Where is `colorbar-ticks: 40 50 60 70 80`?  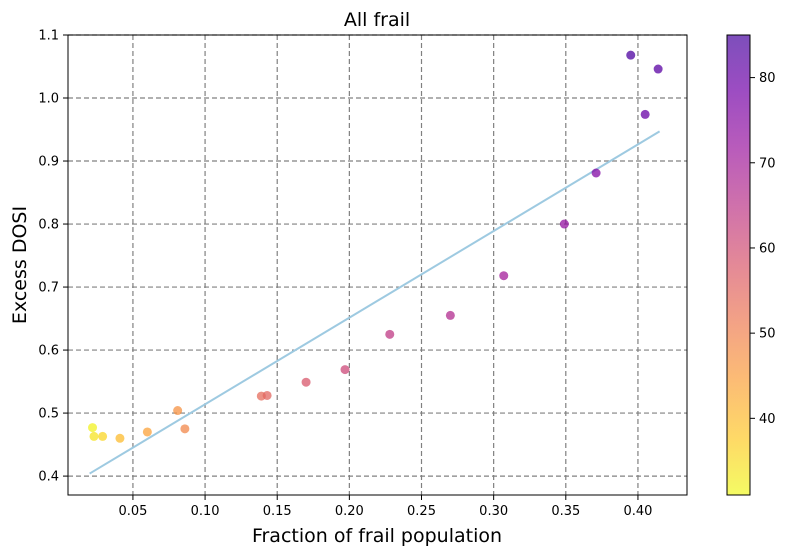
colorbar-ticks: 40 50 60 70 80 is located at coordinates (763, 249).